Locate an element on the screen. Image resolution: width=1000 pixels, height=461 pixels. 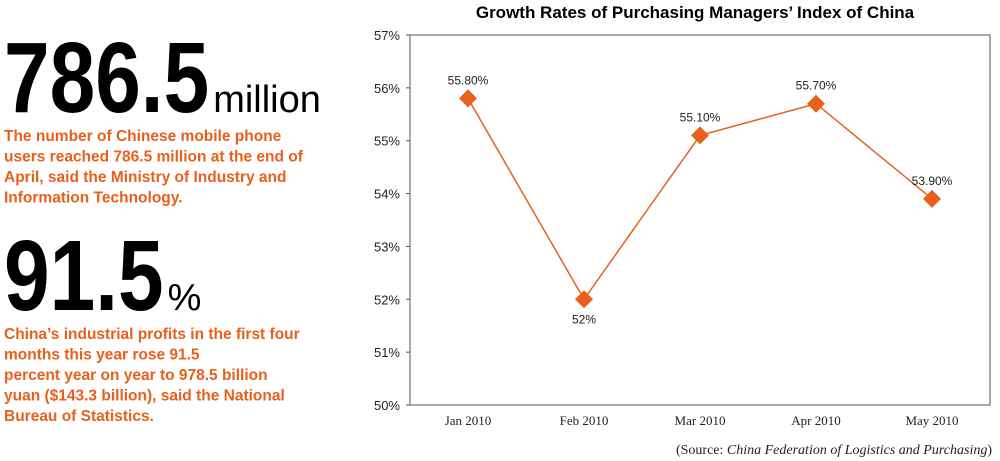
data-label: 53.90% is located at coordinates (932, 181).